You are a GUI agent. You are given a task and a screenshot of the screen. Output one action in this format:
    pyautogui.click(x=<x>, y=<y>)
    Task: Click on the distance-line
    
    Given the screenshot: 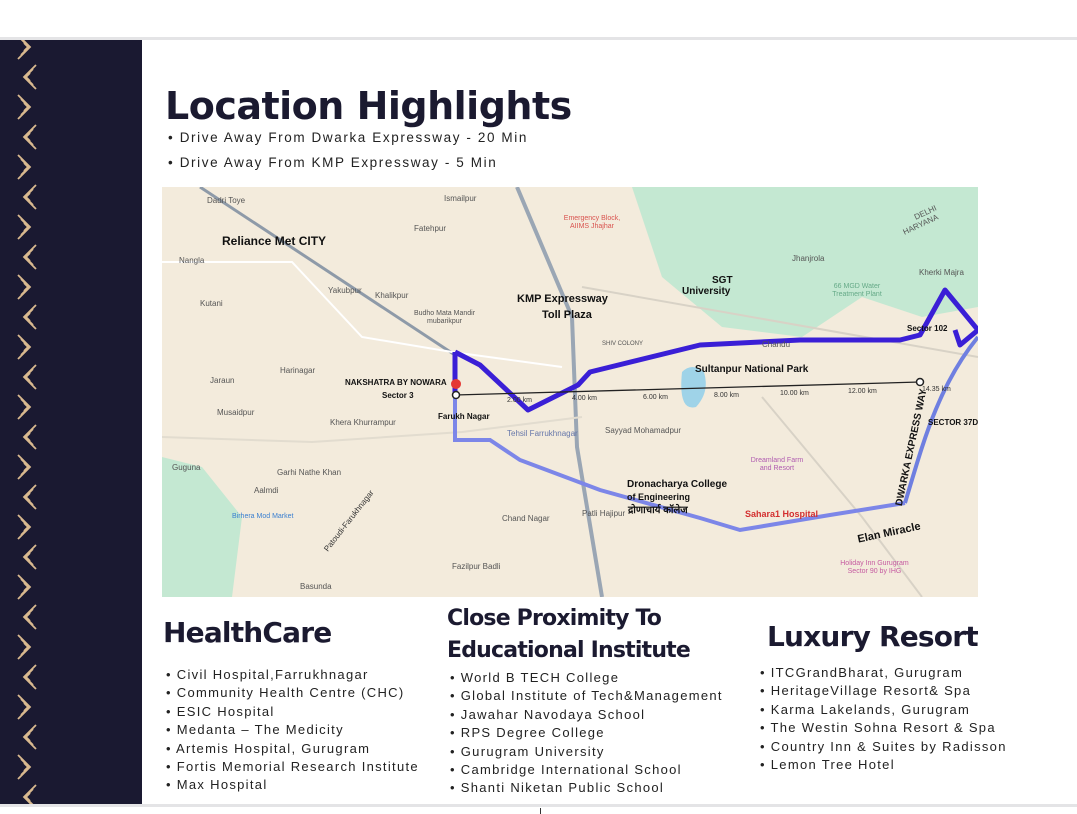 What is the action you would take?
    pyautogui.click(x=687, y=388)
    